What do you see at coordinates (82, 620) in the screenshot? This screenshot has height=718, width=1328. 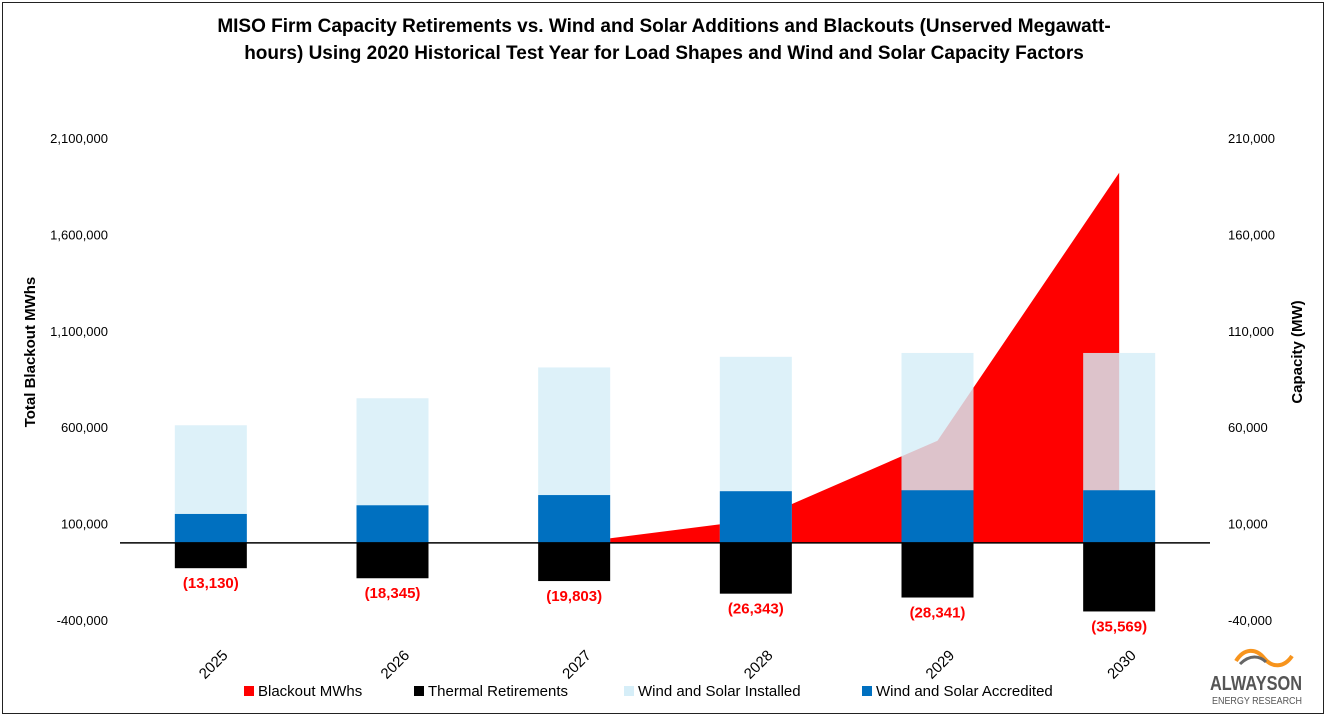 I see `left-tick-label: -400,000` at bounding box center [82, 620].